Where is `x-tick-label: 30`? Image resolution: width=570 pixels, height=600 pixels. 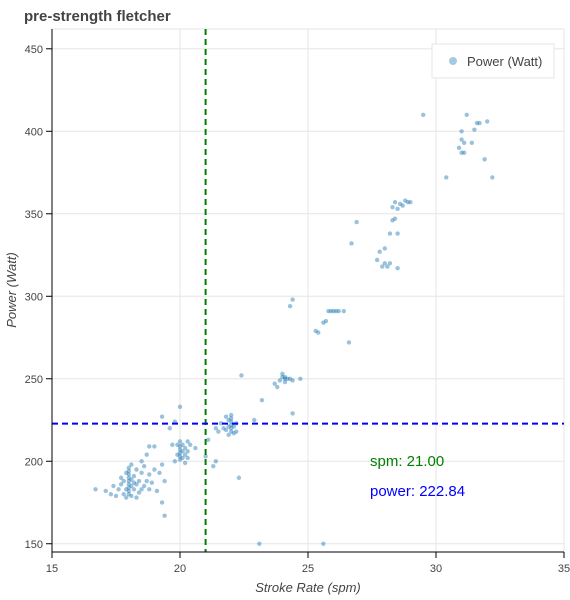 x-tick-label: 30 is located at coordinates (436, 569).